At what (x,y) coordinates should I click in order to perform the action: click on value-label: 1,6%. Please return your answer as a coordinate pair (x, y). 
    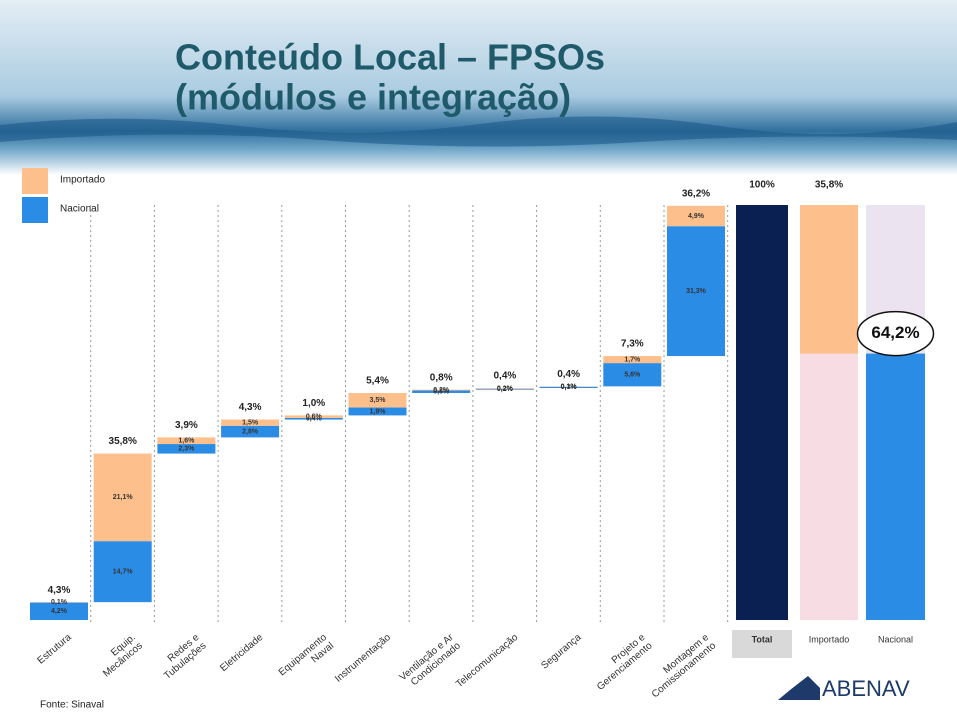
    Looking at the image, I should click on (186, 441).